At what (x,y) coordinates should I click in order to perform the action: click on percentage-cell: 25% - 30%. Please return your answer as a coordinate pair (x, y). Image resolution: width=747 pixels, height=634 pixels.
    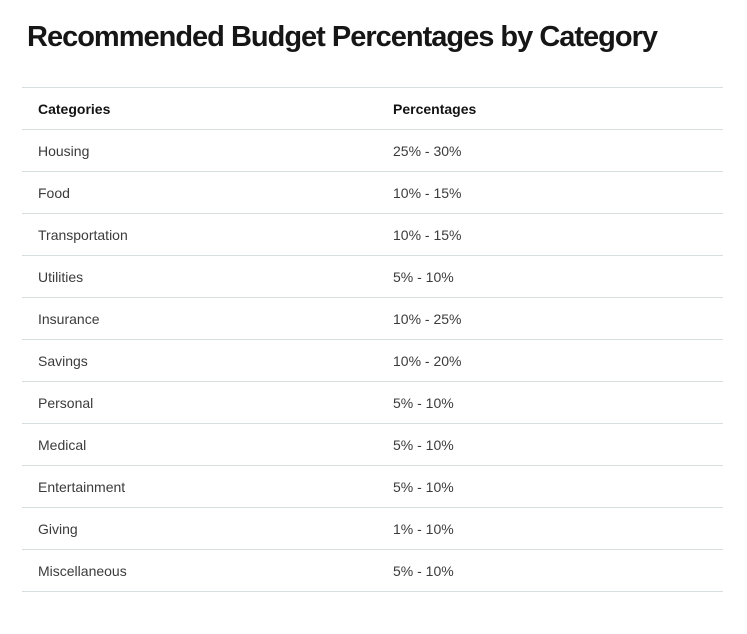
    Looking at the image, I should click on (550, 151).